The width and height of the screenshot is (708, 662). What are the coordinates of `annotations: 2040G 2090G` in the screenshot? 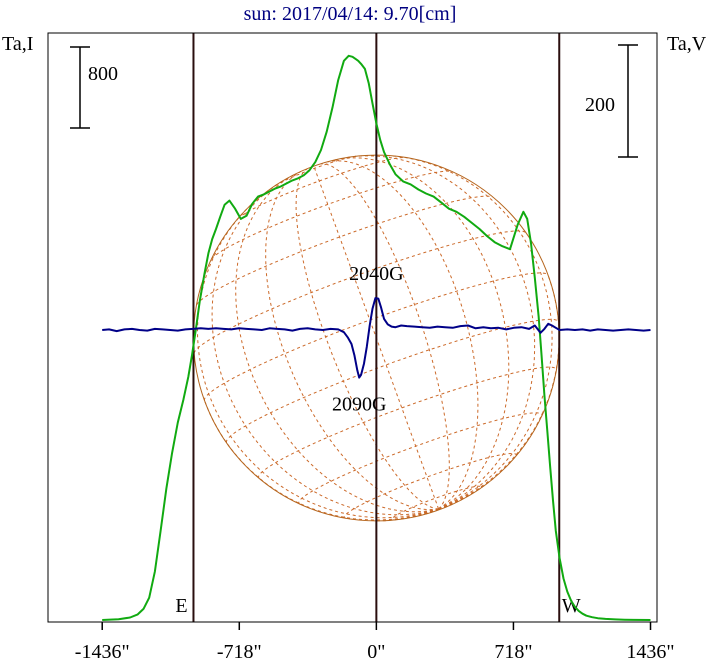 It's located at (368, 339).